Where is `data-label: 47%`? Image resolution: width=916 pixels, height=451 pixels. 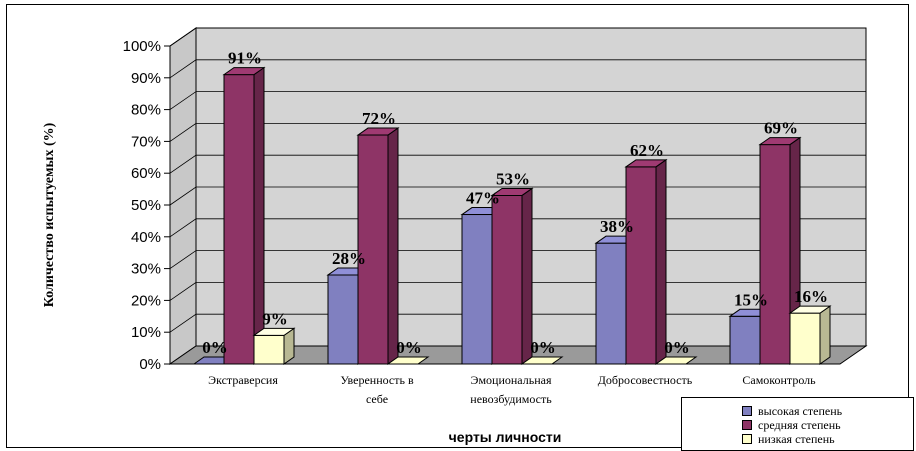
data-label: 47% is located at coordinates (483, 198).